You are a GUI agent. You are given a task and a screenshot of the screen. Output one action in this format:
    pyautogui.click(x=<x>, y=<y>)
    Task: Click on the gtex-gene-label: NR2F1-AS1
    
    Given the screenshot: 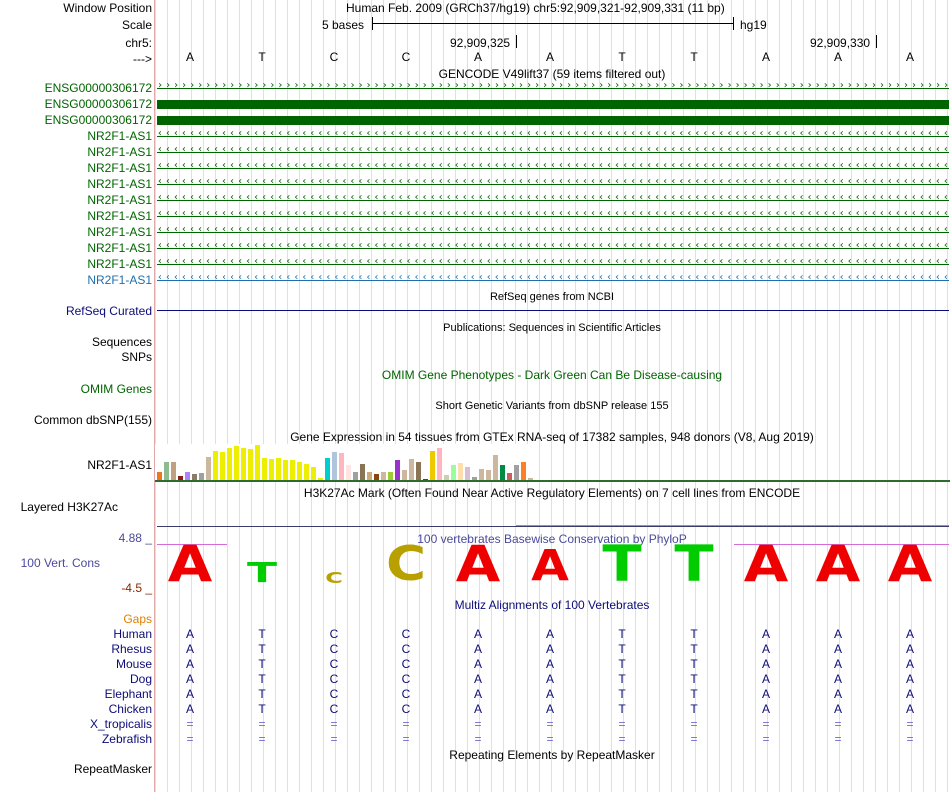 What is the action you would take?
    pyautogui.click(x=119, y=465)
    